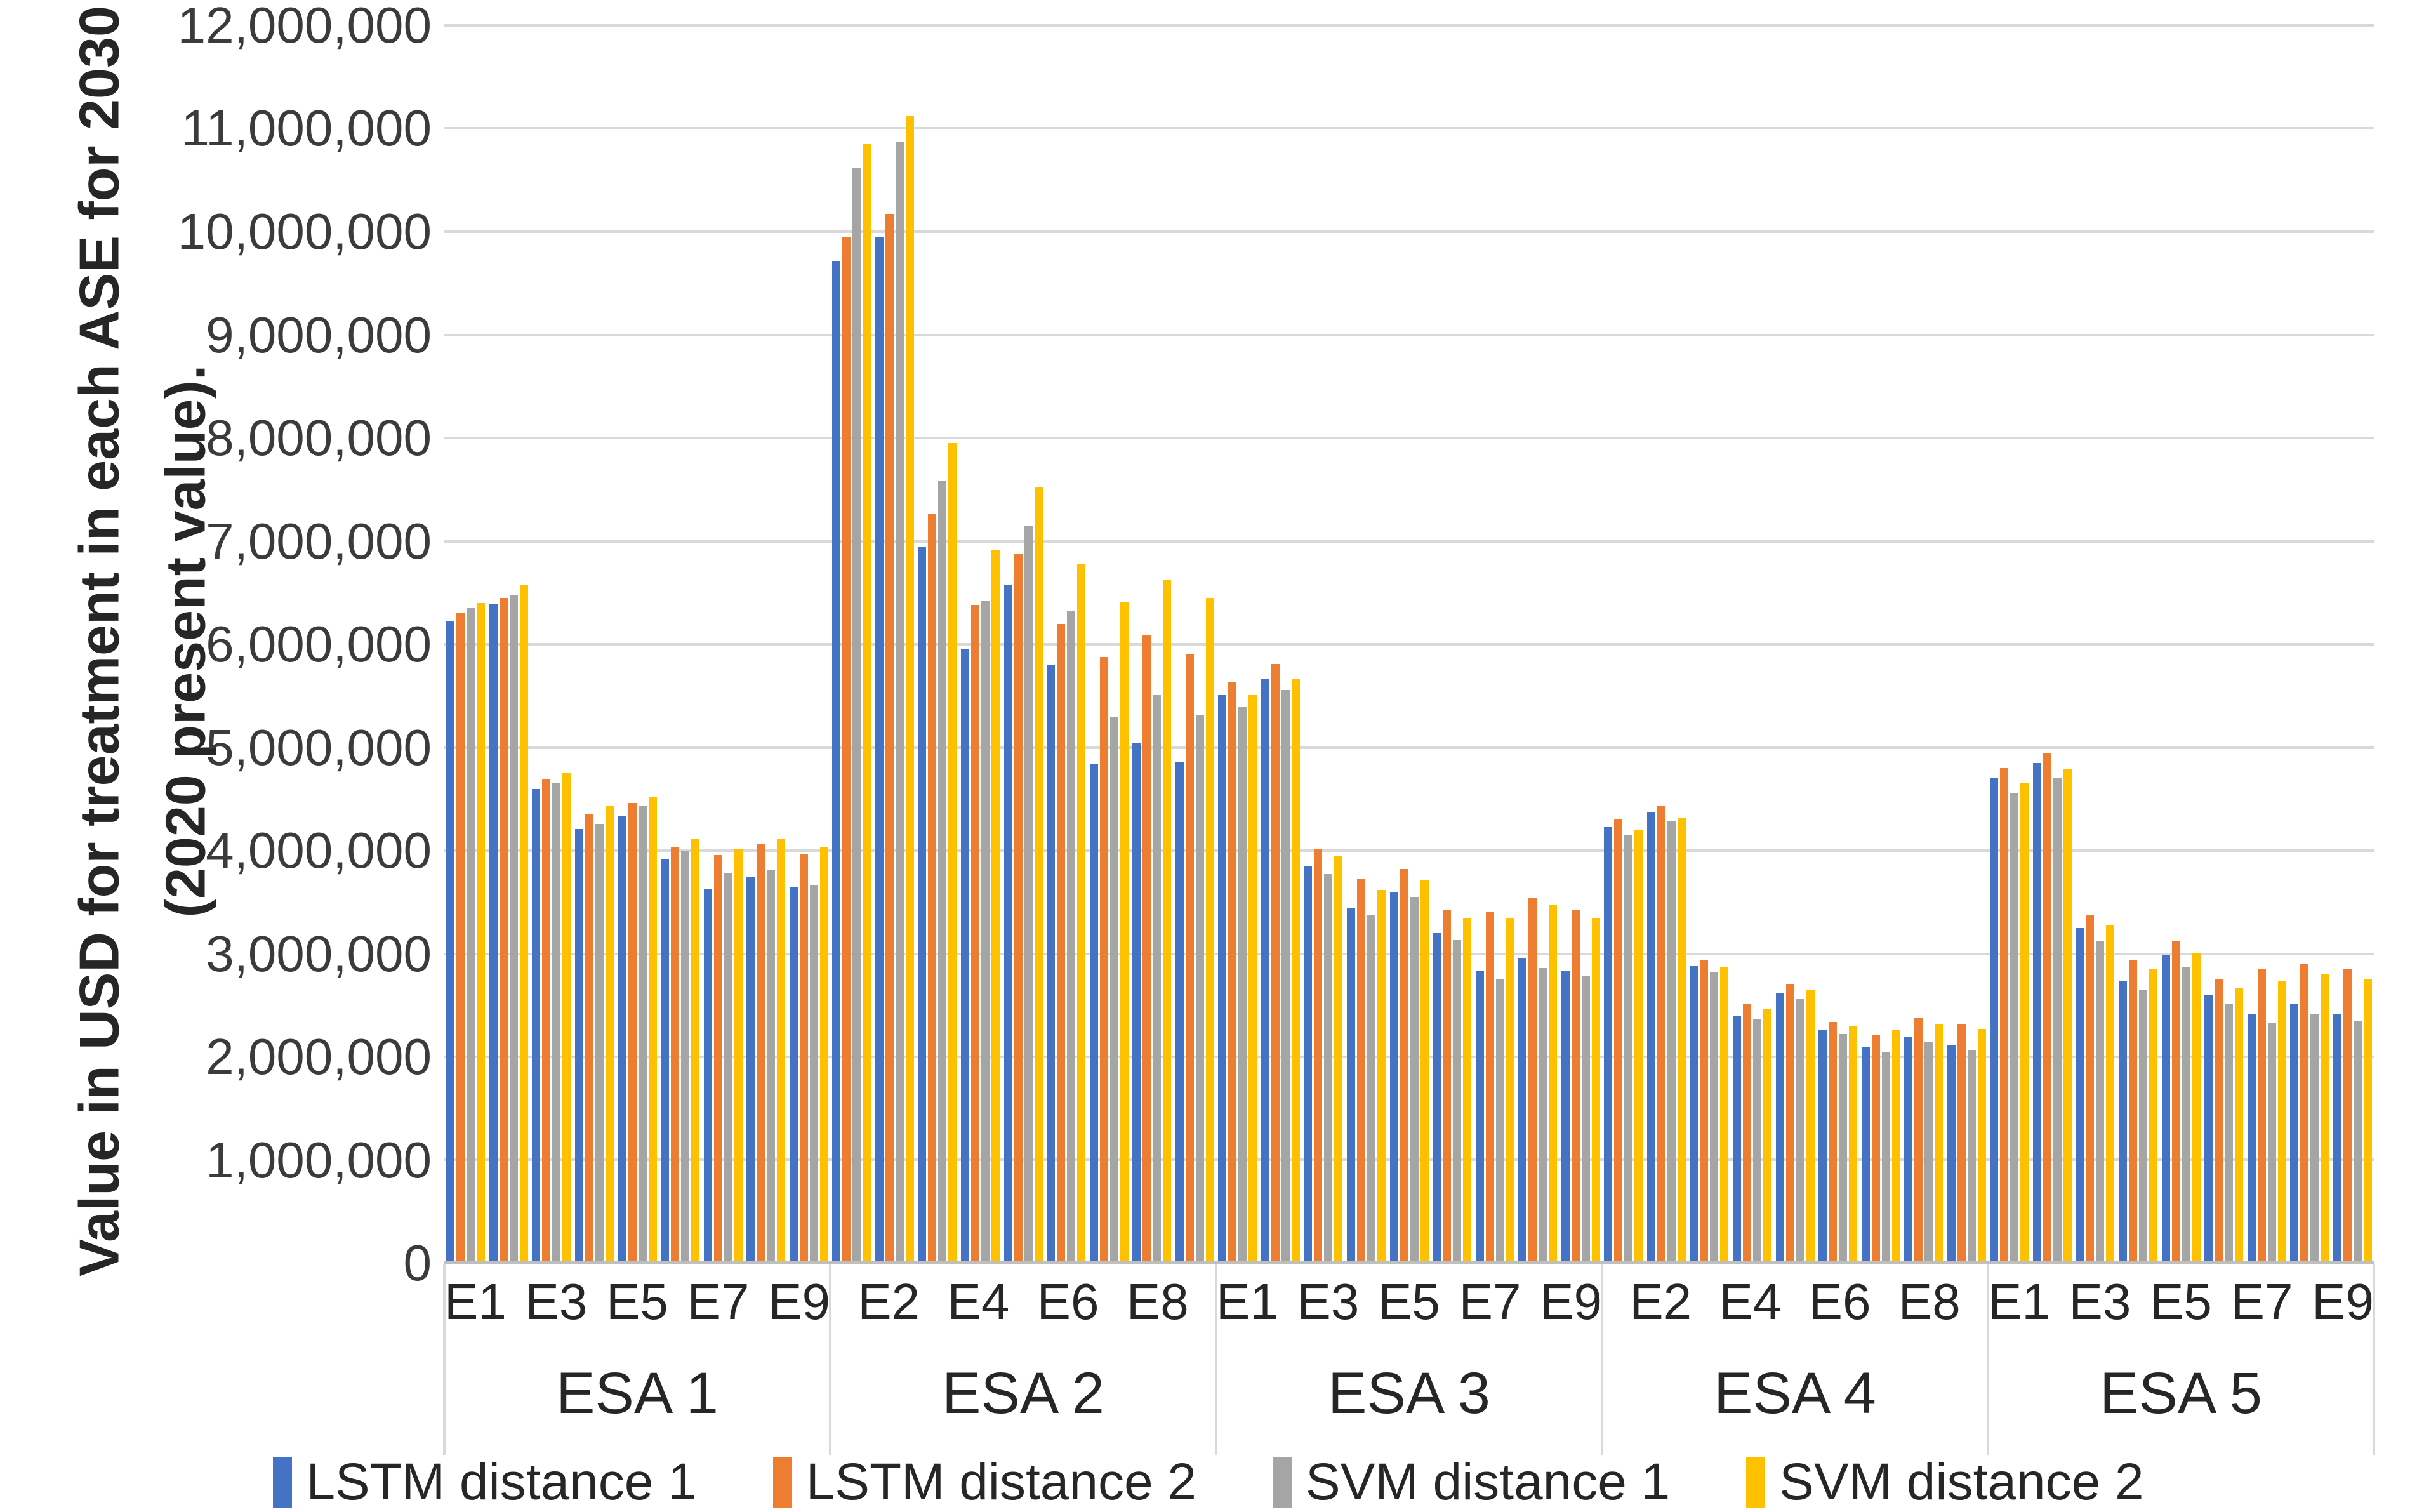  I want to click on category-label: E5, so click(2181, 1301).